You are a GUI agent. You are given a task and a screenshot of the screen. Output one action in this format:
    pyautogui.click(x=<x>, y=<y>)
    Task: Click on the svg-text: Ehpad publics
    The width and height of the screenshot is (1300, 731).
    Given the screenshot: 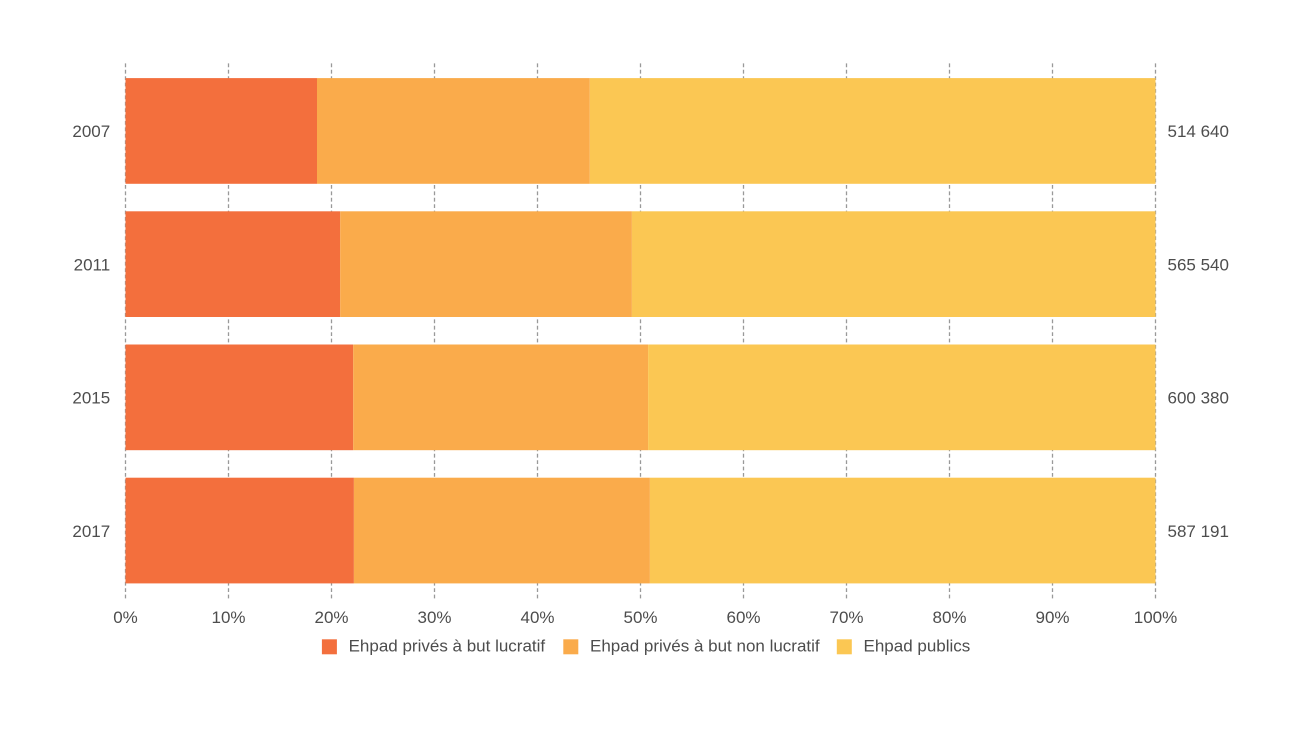 What is the action you would take?
    pyautogui.click(x=917, y=646)
    